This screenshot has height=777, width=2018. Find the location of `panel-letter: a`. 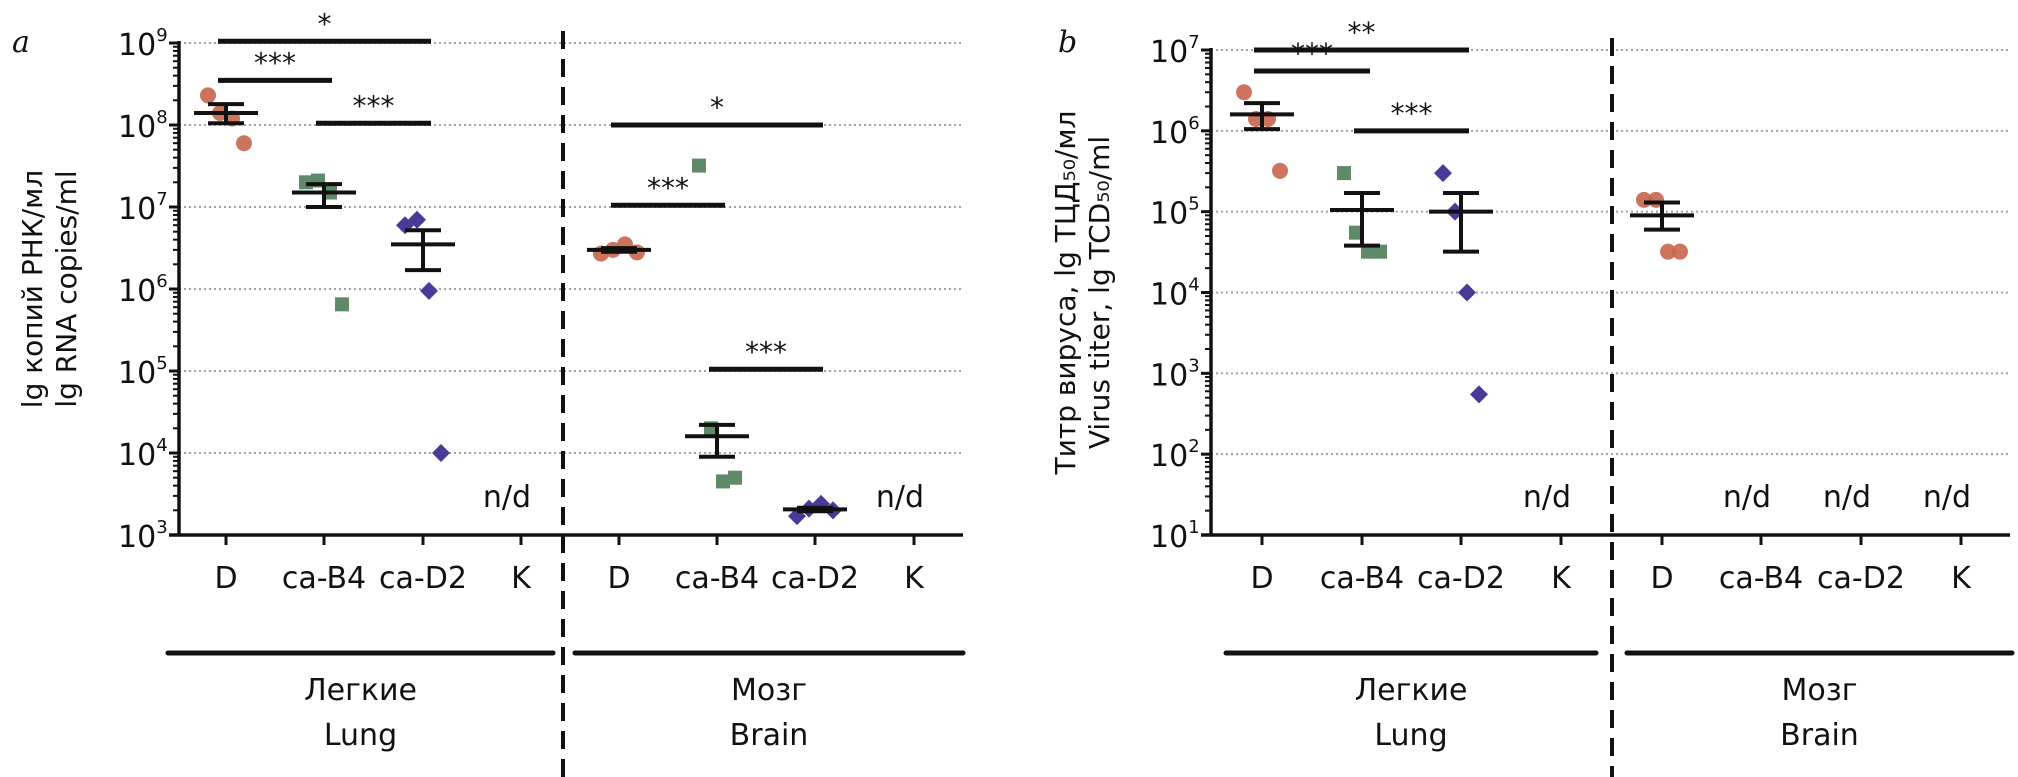

panel-letter: a is located at coordinates (21, 42).